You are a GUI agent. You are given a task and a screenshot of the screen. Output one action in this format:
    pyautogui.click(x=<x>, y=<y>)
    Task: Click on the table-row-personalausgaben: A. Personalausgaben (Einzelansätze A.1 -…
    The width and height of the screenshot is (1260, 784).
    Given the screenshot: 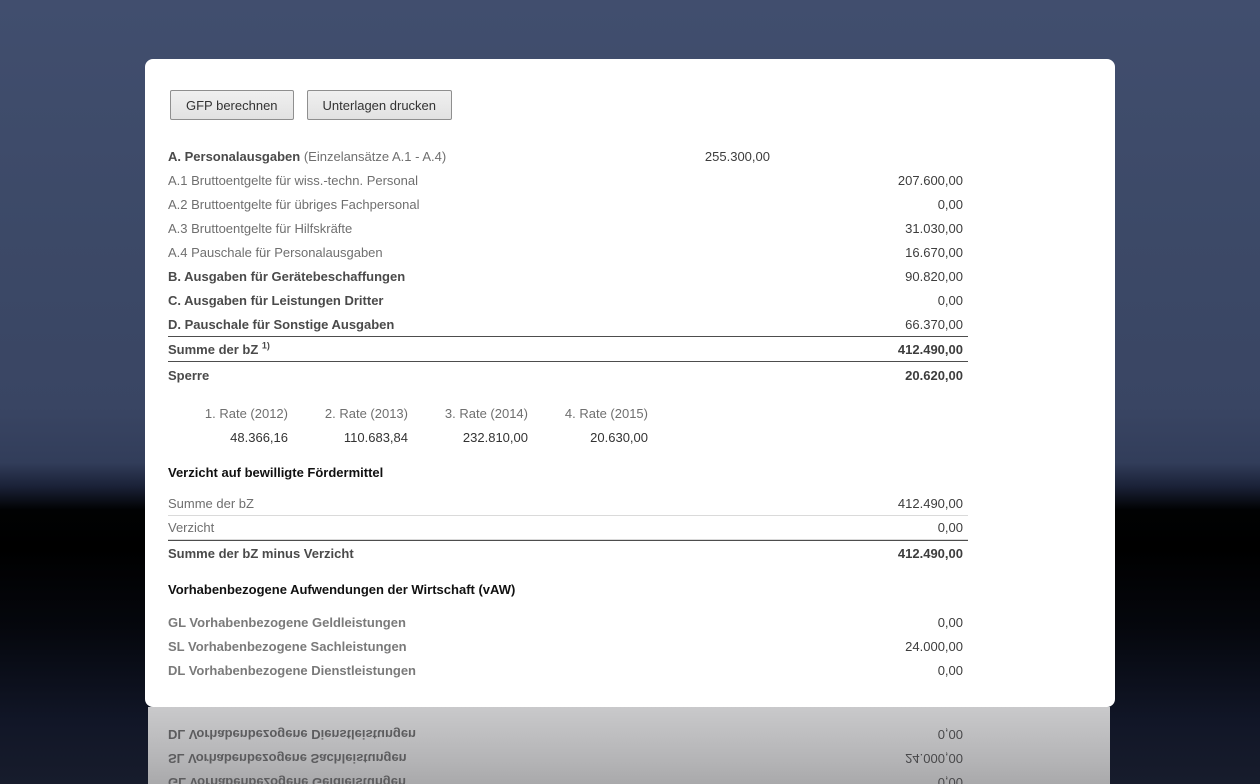 What is the action you would take?
    pyautogui.click(x=568, y=156)
    